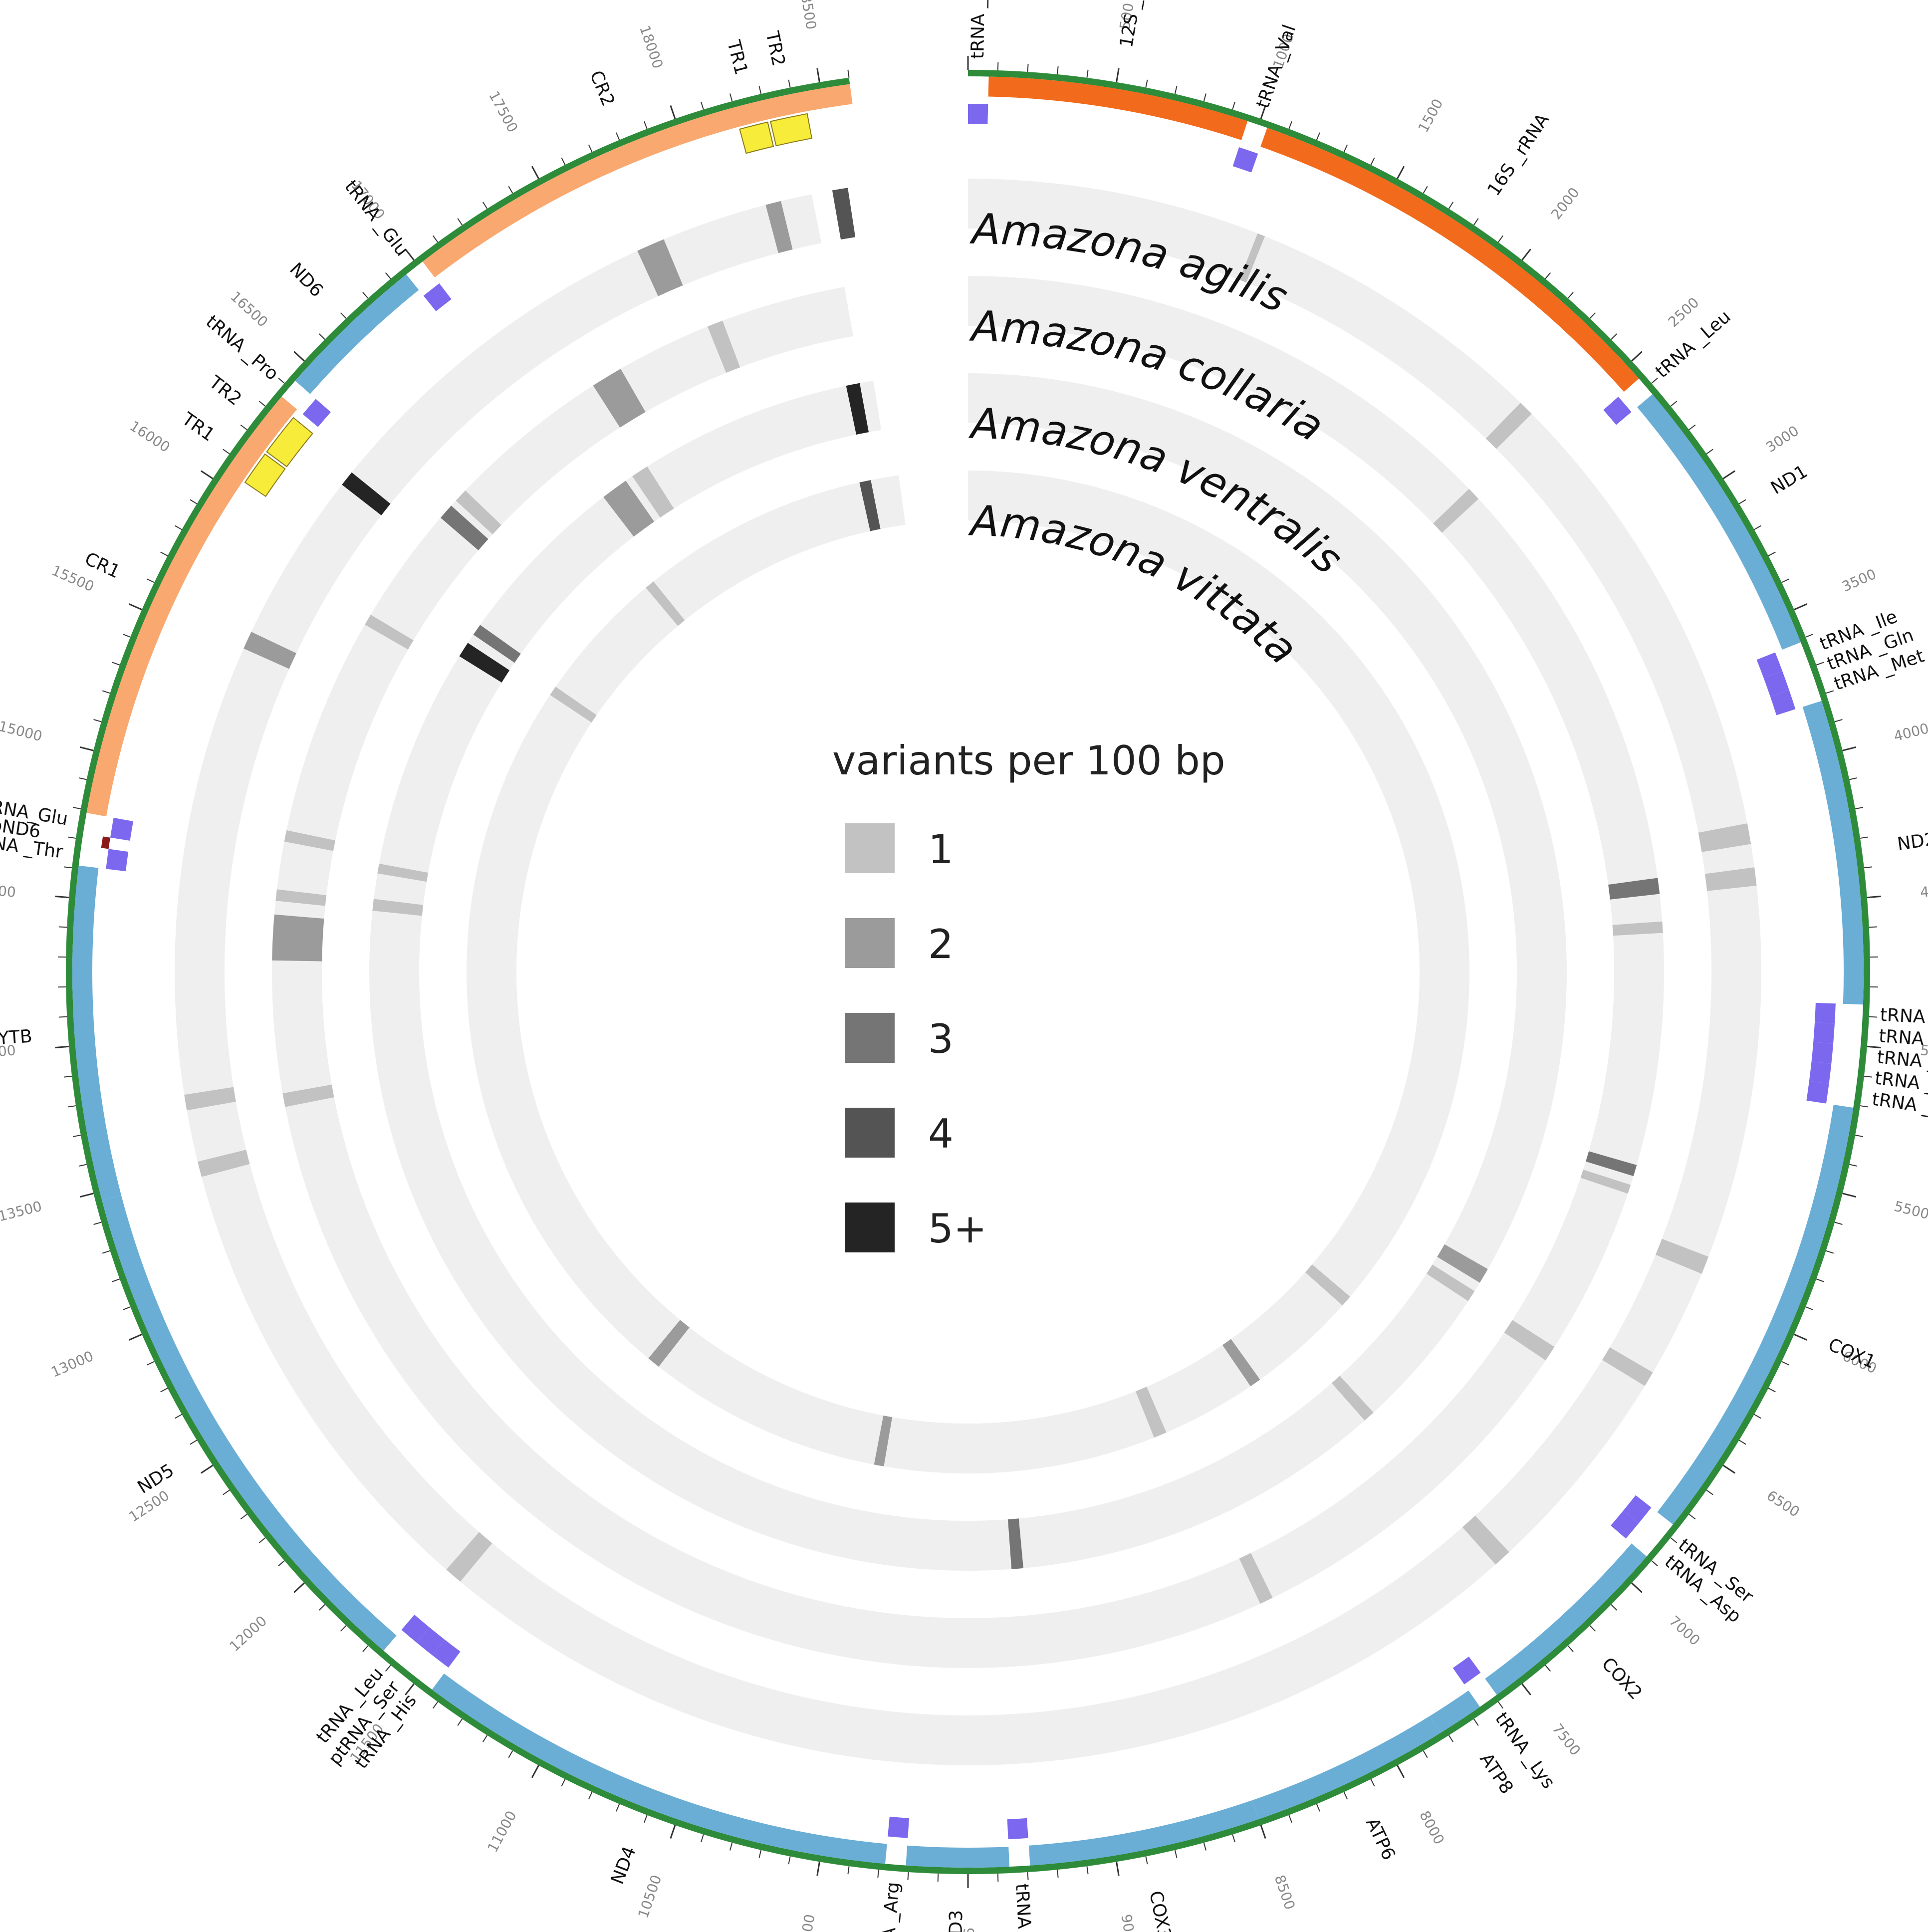 This screenshot has height=1932, width=1928. Describe the element at coordinates (623, 1865) in the screenshot. I see `gene-label: ND4` at that location.